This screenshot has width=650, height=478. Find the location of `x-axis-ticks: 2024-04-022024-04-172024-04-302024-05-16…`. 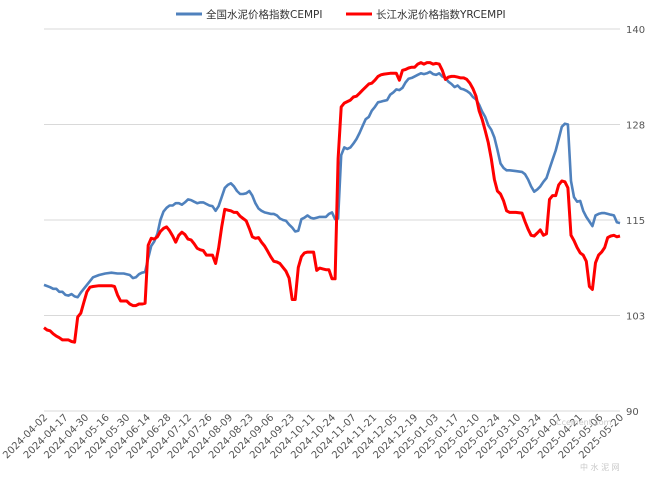

x-axis-ticks: 2024-04-022024-04-172024-04-302024-05-16… is located at coordinates (313, 436).